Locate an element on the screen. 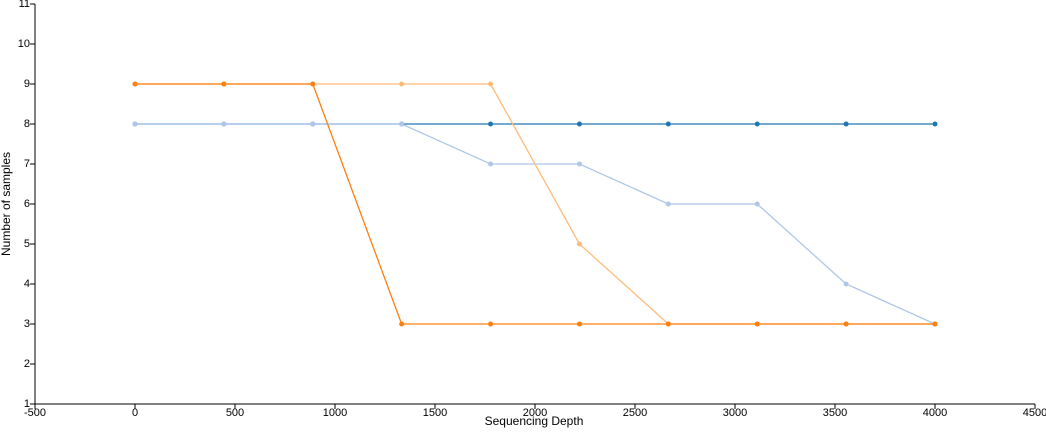 This screenshot has width=1046, height=435. y-tick-label: 7 is located at coordinates (27, 164).